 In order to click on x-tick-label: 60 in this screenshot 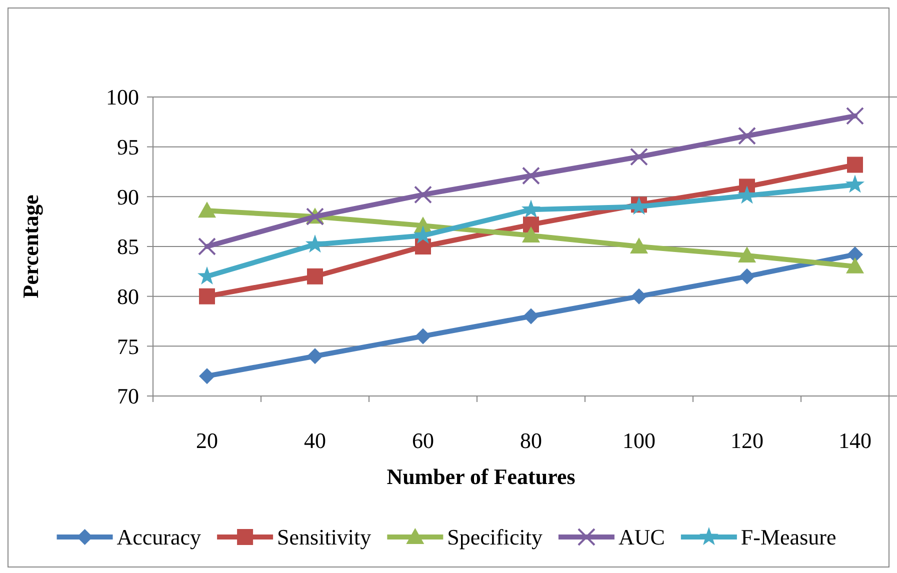, I will do `click(423, 440)`.